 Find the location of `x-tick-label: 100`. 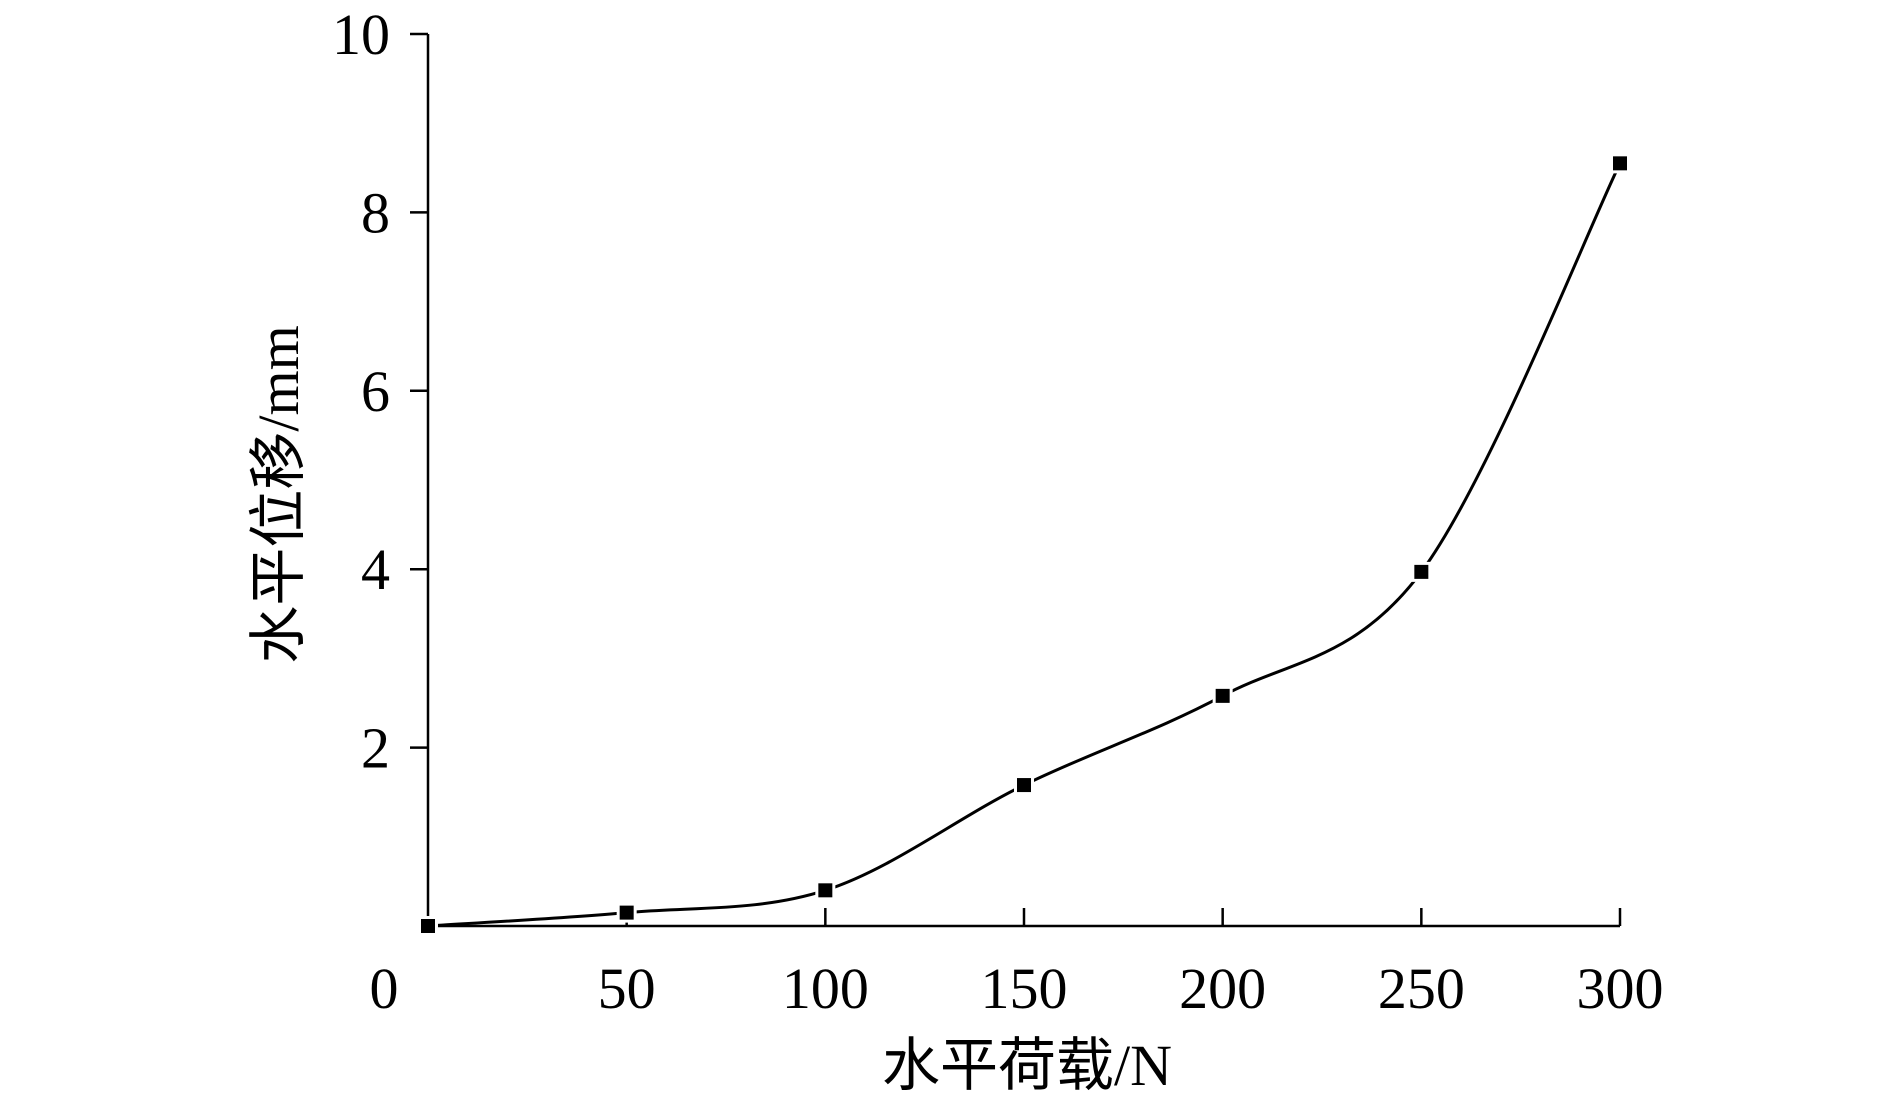

x-tick-label: 100 is located at coordinates (825, 988).